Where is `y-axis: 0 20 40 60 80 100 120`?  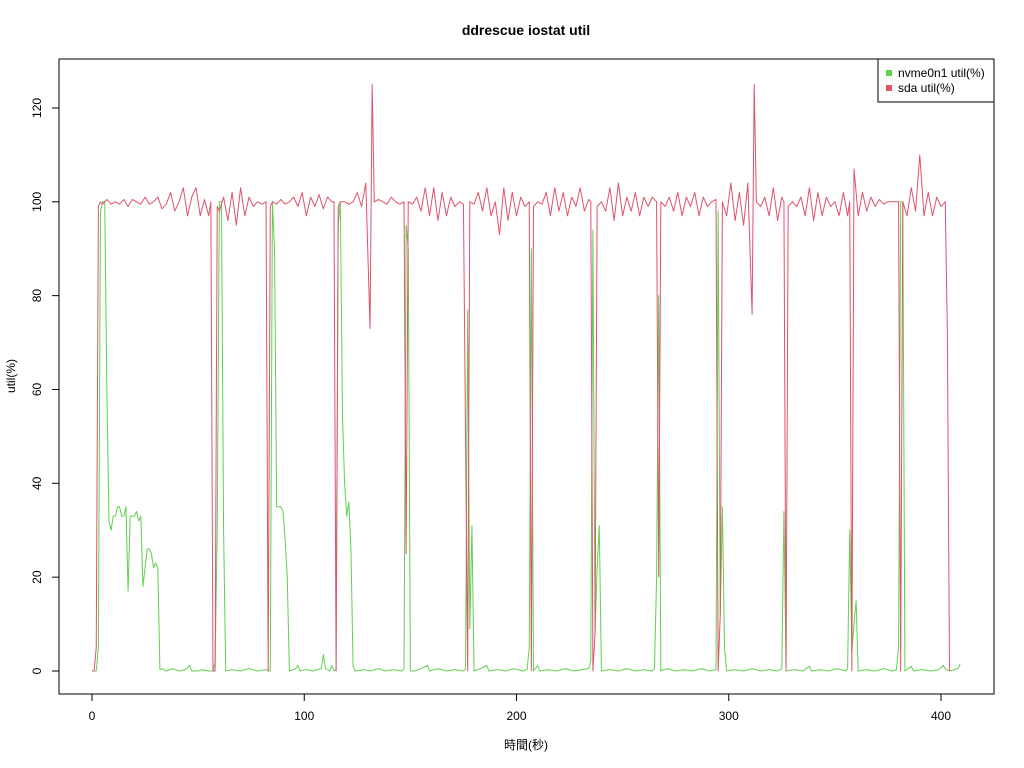
y-axis: 0 20 40 60 80 100 120 is located at coordinates (45, 386).